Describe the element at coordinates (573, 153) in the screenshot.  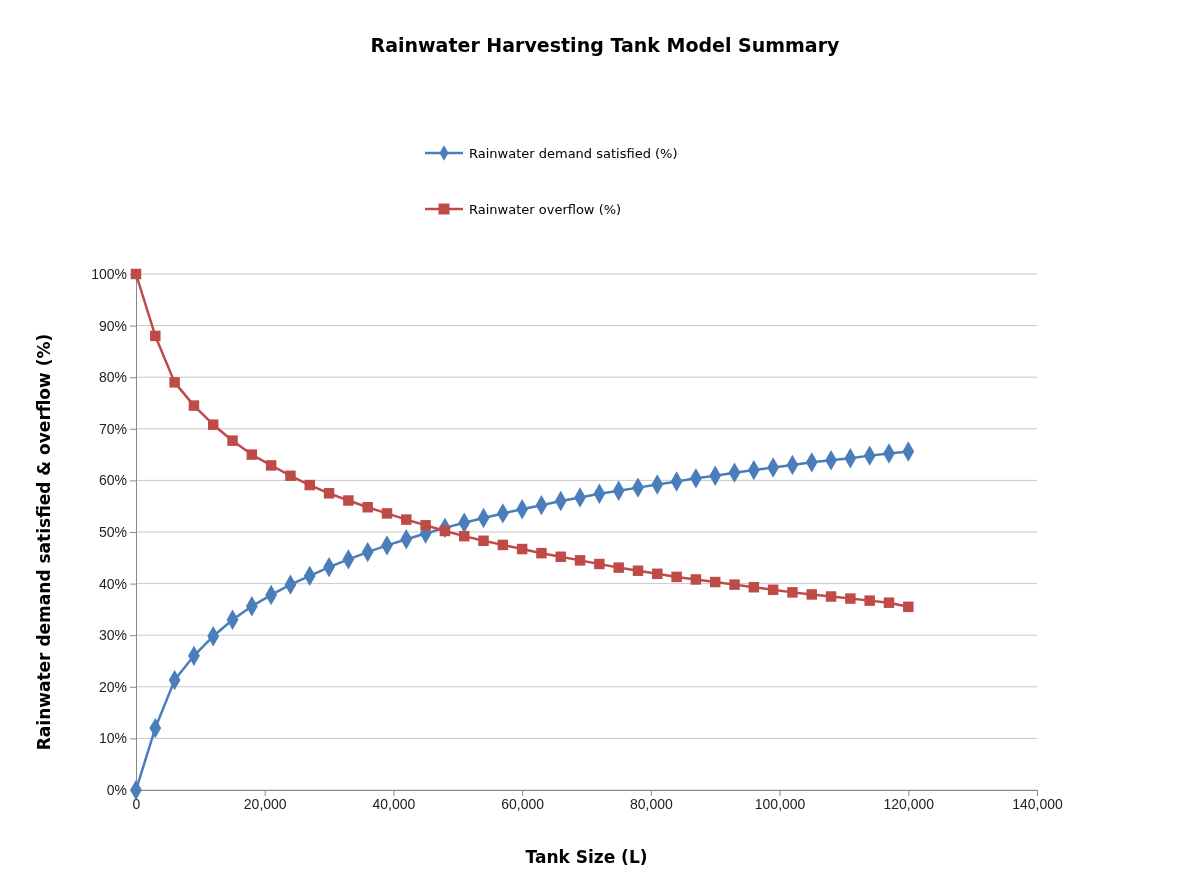
I see `legend-label: Rainwater demand satisfied (%)` at that location.